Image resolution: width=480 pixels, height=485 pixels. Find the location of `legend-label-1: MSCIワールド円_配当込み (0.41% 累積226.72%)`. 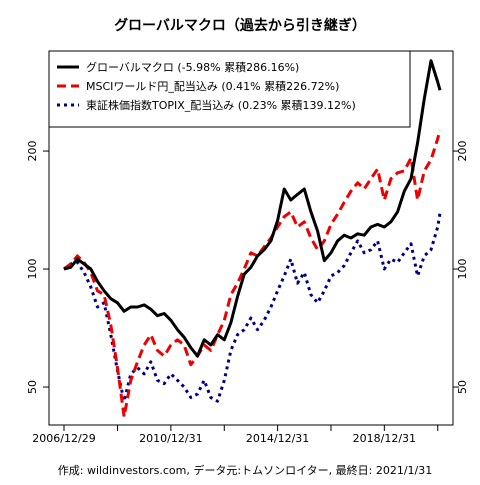

legend-label-1: MSCIワールド円_配当込み (0.41% 累積226.72%) is located at coordinates (212, 86).